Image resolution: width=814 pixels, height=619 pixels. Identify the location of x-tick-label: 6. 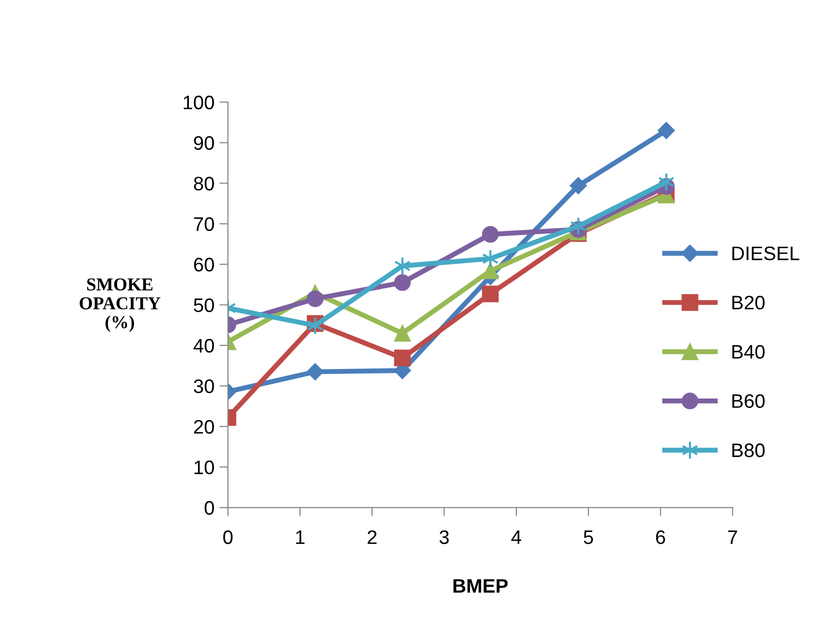
(661, 537).